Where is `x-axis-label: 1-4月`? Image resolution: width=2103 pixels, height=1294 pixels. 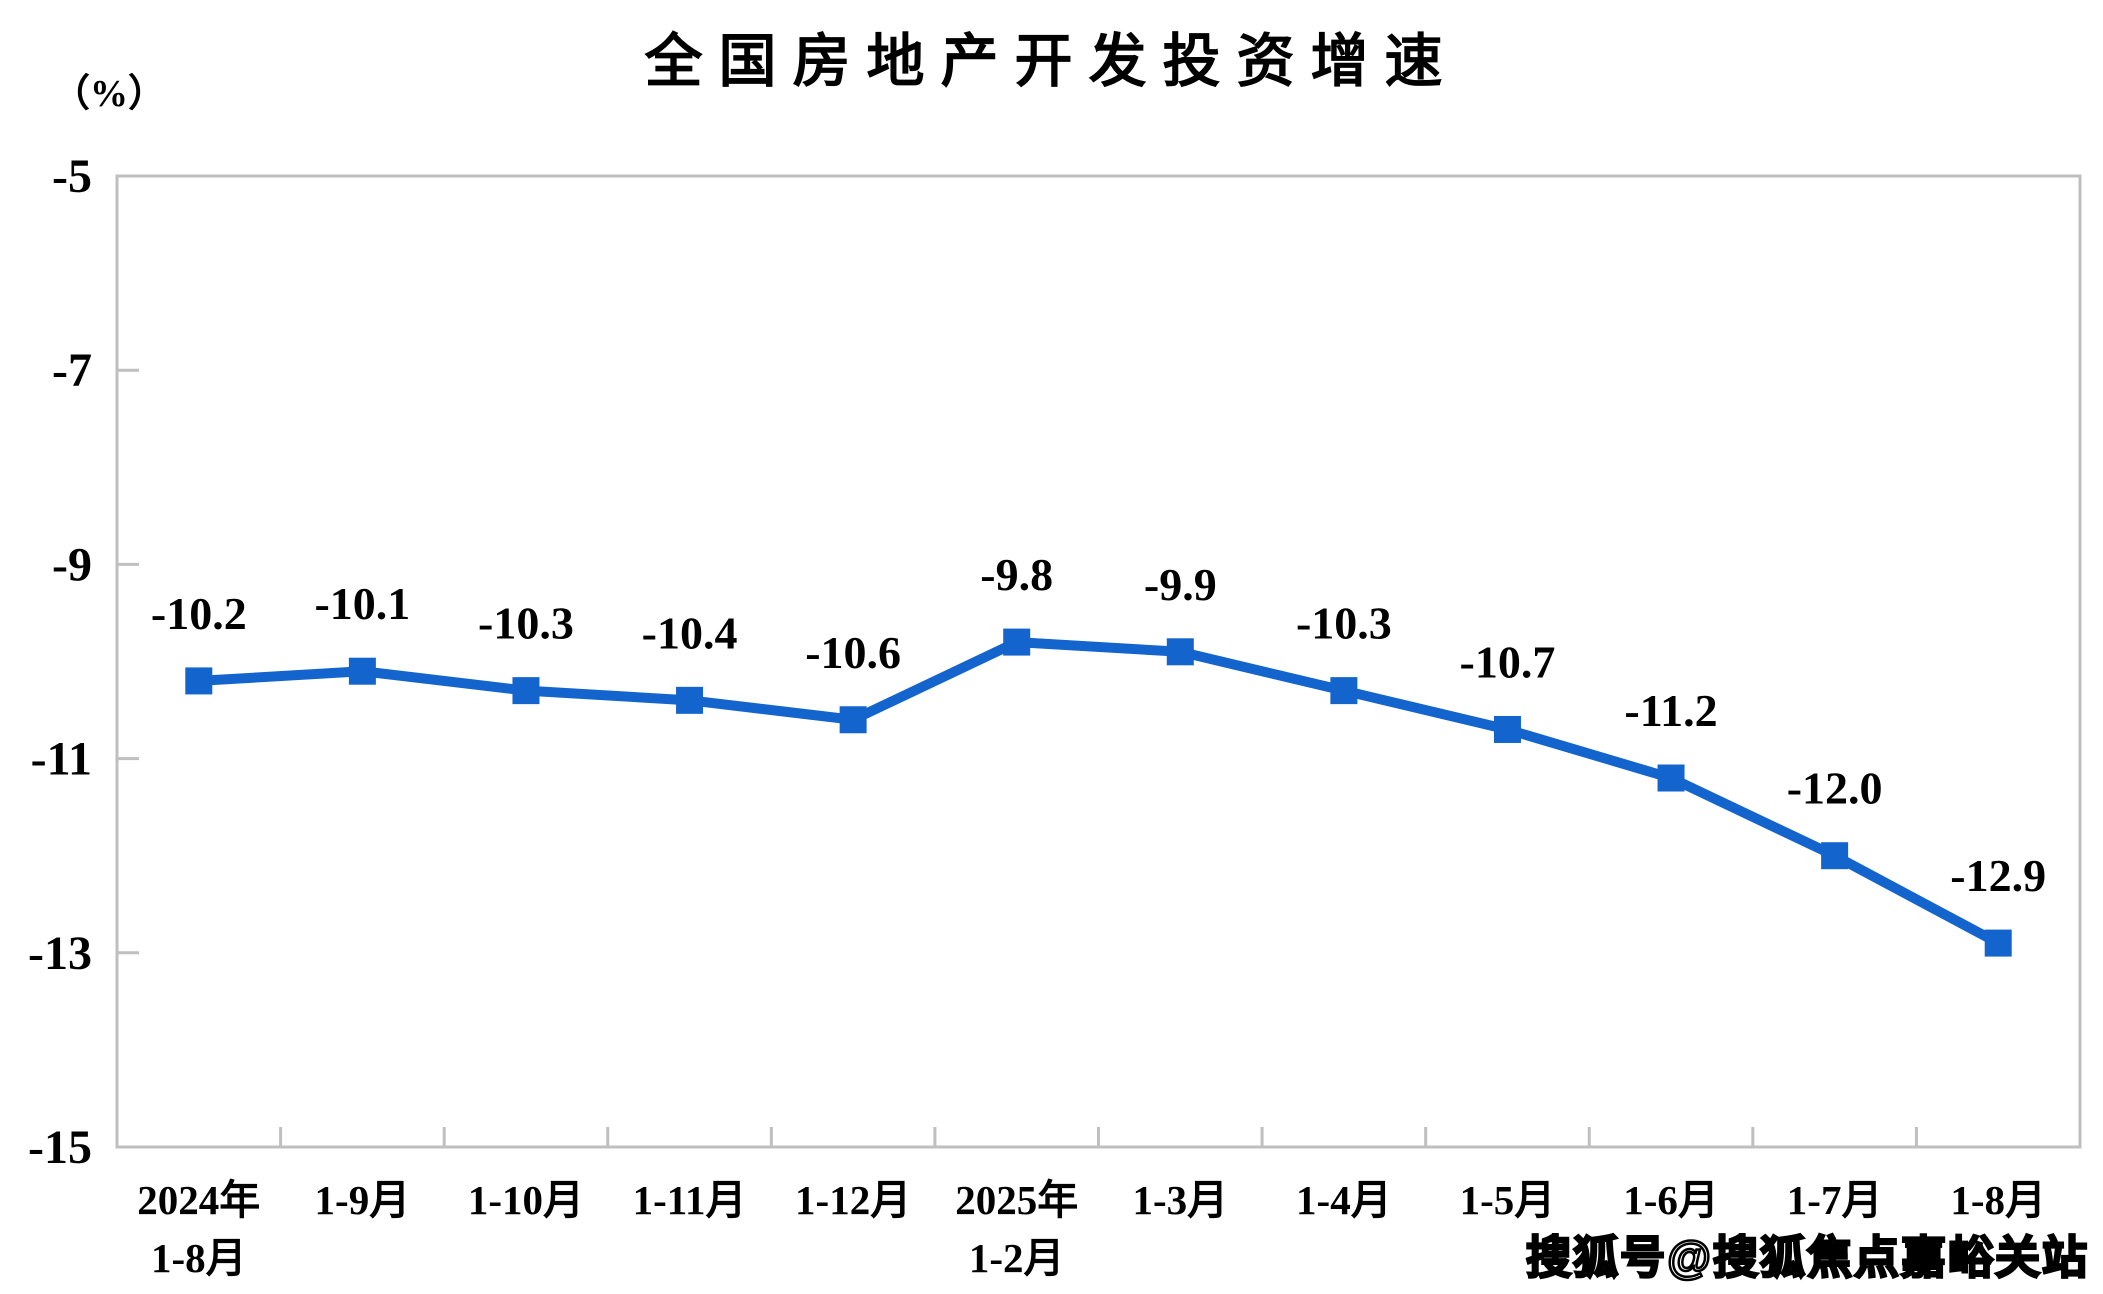
x-axis-label: 1-4月 is located at coordinates (1344, 1200).